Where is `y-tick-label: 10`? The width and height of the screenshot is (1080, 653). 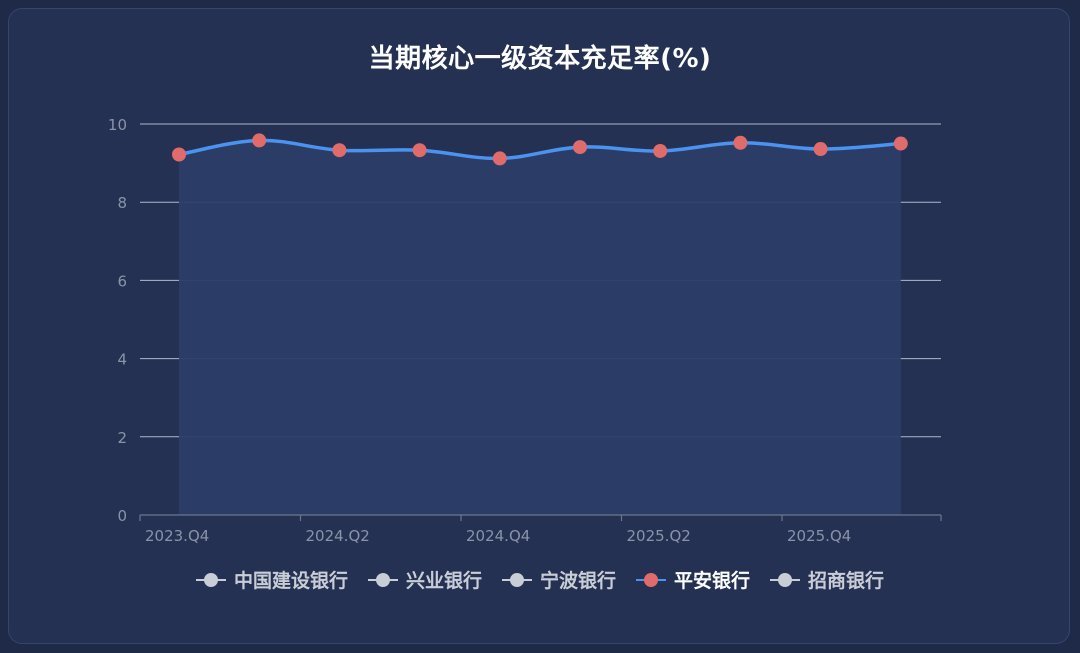
y-tick-label: 10 is located at coordinates (117, 125).